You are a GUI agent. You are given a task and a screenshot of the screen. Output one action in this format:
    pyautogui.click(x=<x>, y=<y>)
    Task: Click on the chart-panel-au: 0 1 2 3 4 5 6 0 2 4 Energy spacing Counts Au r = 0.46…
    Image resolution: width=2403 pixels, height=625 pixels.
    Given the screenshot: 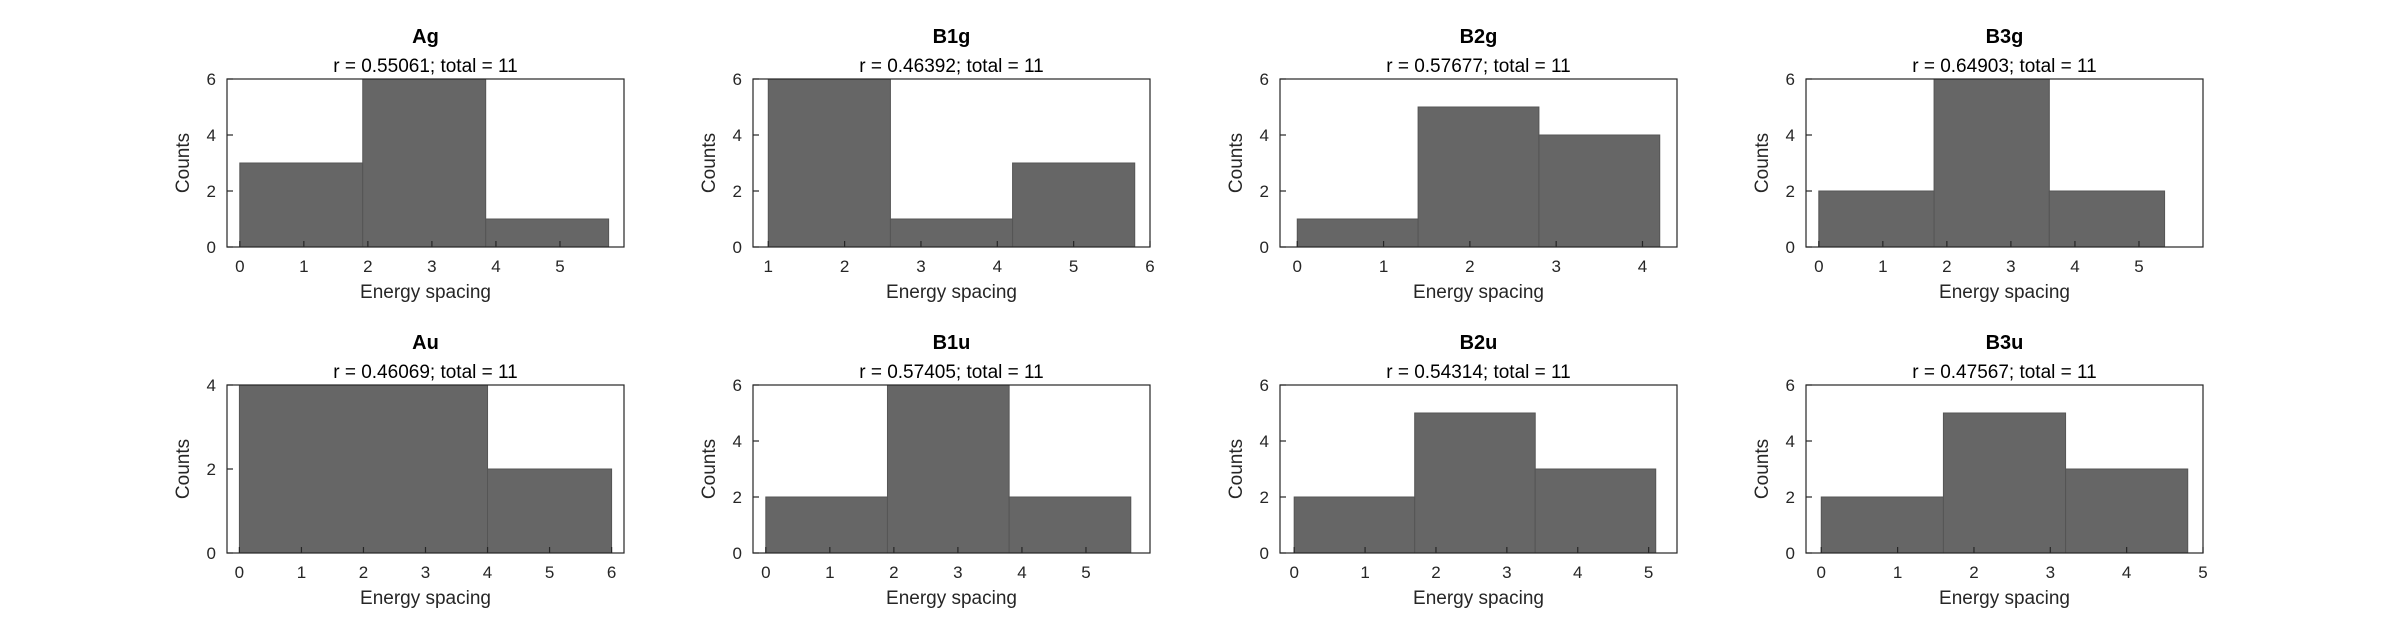 What is the action you would take?
    pyautogui.click(x=399, y=470)
    